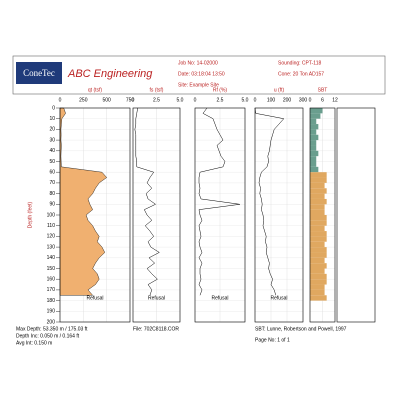 This screenshot has height=405, width=400. Describe the element at coordinates (52, 173) in the screenshot. I see `depth-tick-label: 60` at that location.